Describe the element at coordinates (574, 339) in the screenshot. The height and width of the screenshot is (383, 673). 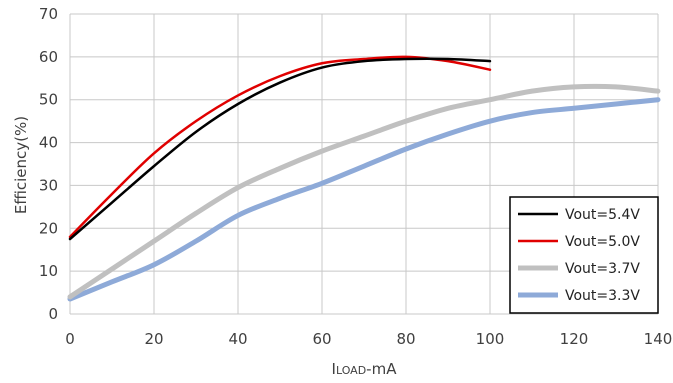
I see `x-tick-label: 120` at that location.